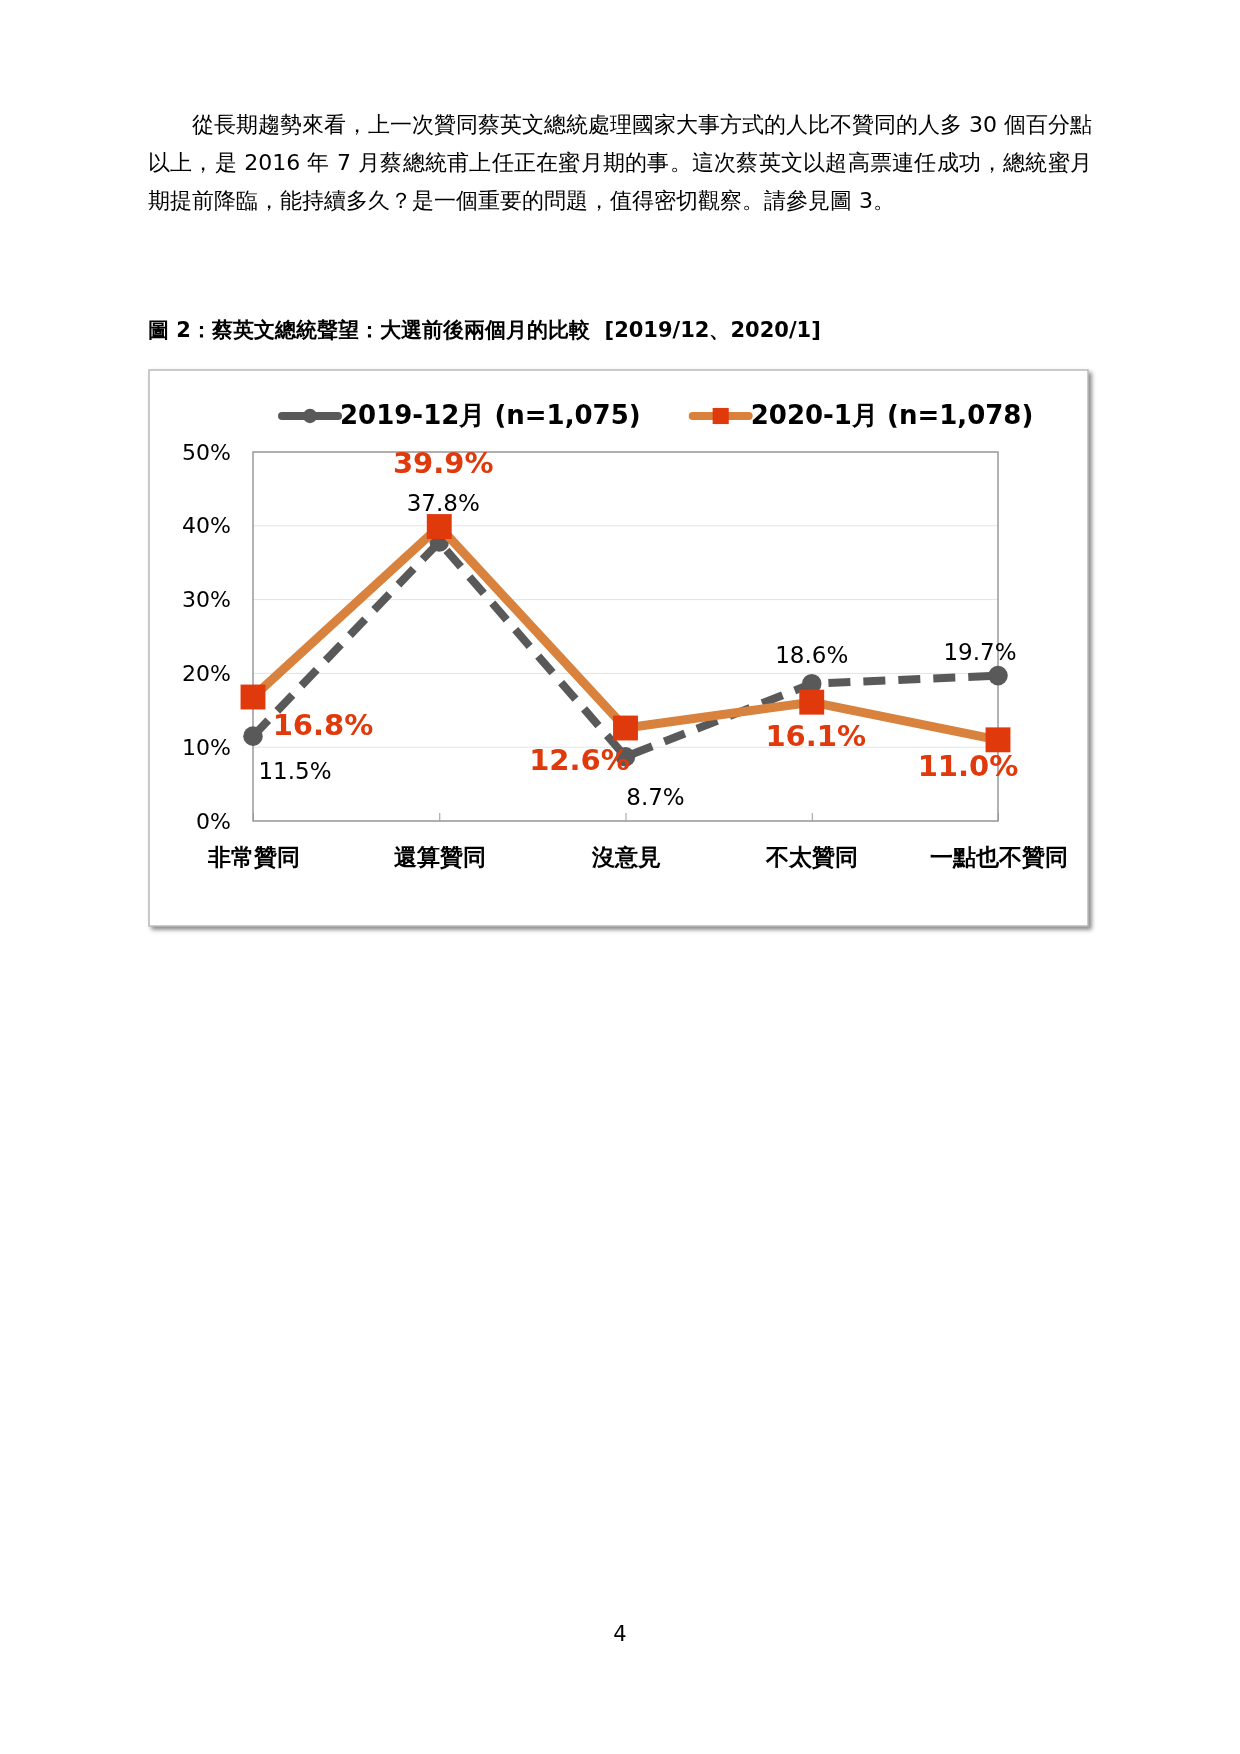 This screenshot has height=1754, width=1240. I want to click on y-tick-label: 10%, so click(206, 747).